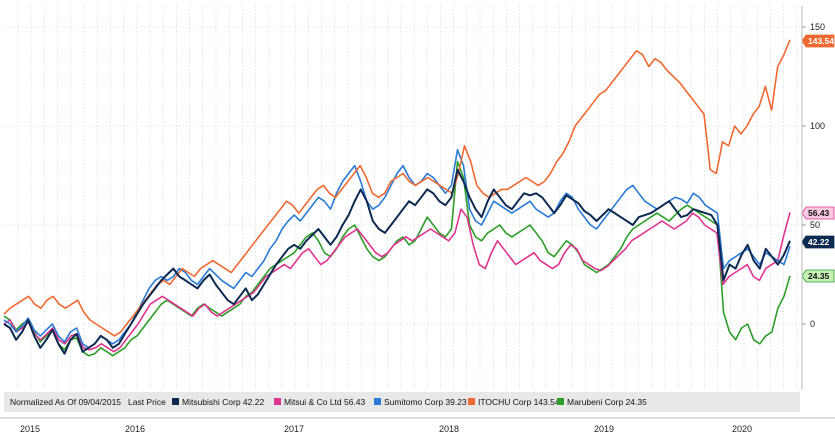 This screenshot has height=443, width=835. I want to click on x-tick-label: 2017, so click(294, 429).